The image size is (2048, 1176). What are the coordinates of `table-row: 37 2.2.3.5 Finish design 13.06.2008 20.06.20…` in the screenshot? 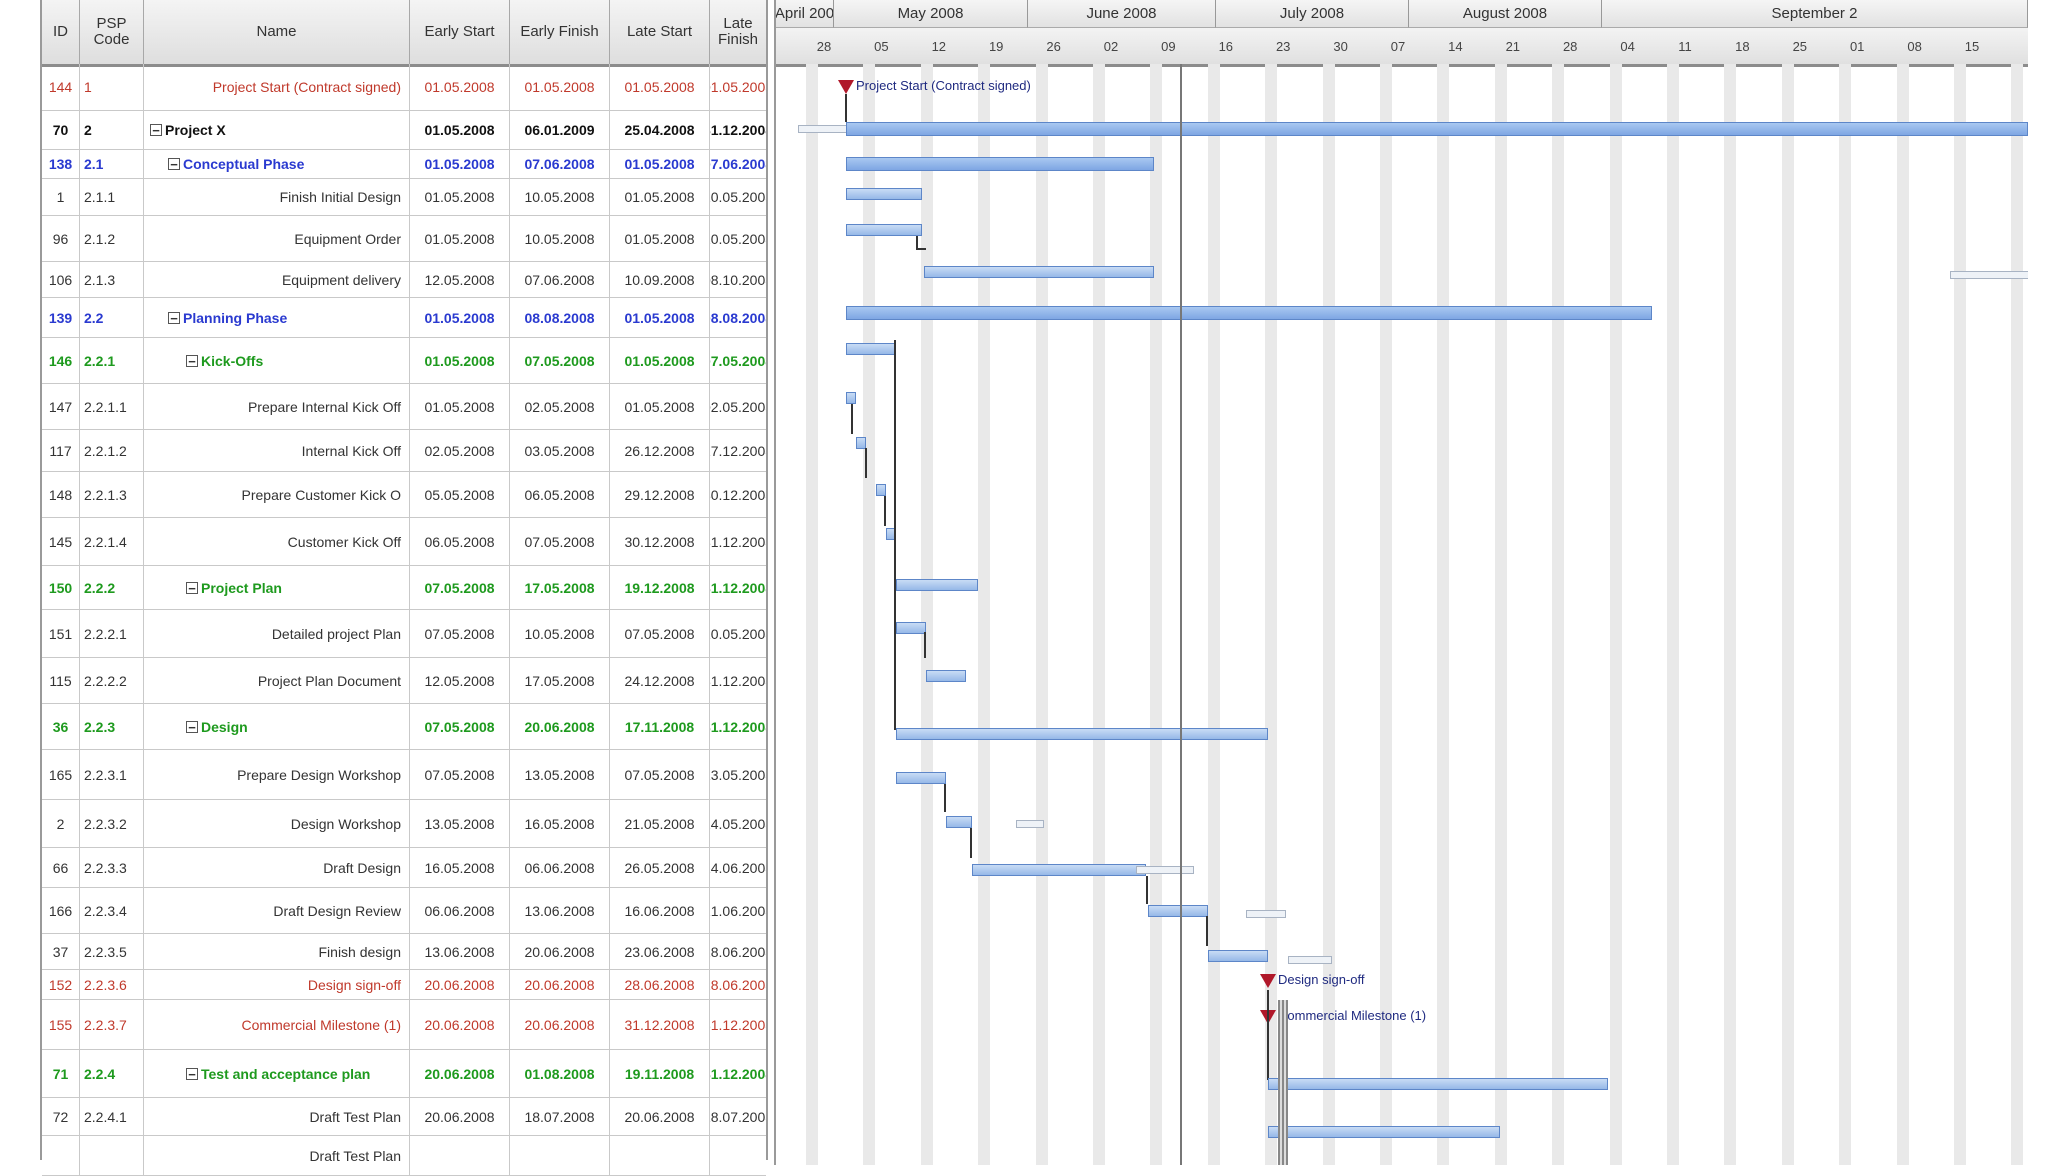 It's located at (404, 952).